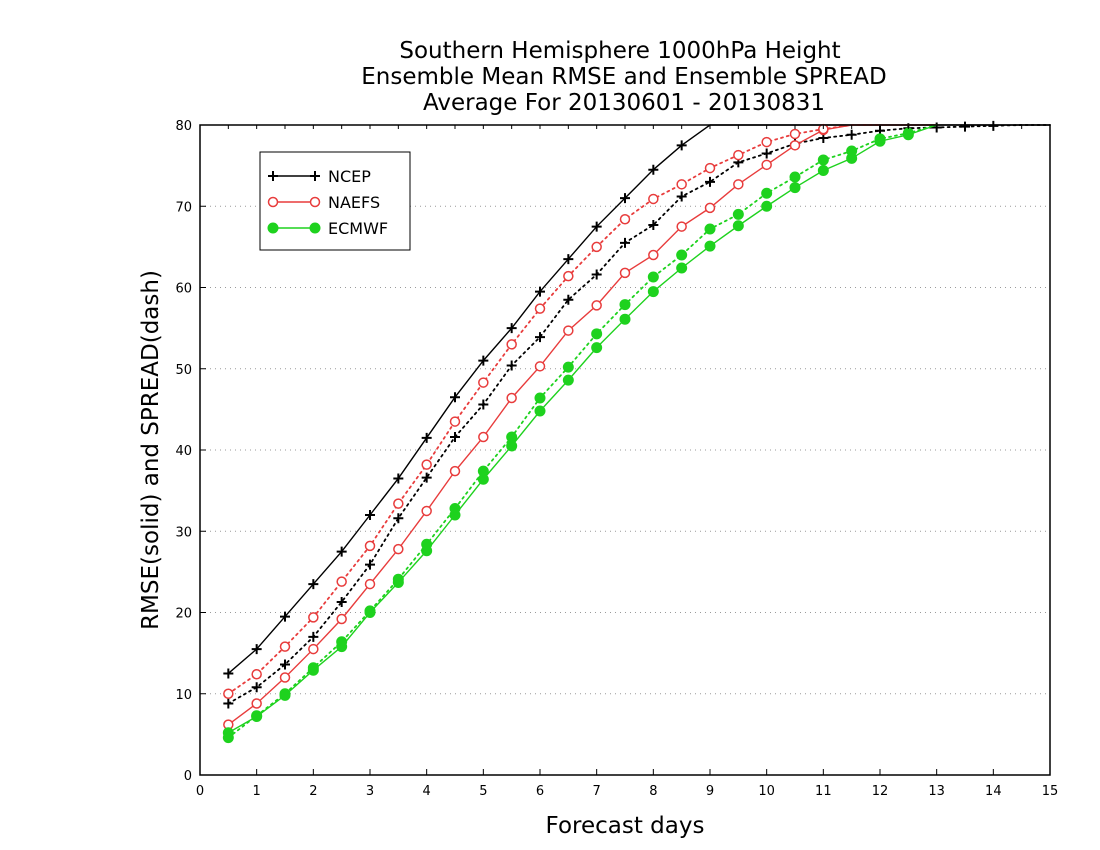 The height and width of the screenshot is (850, 1100). I want to click on legend-entry-ncep: NCEP, so click(319, 176).